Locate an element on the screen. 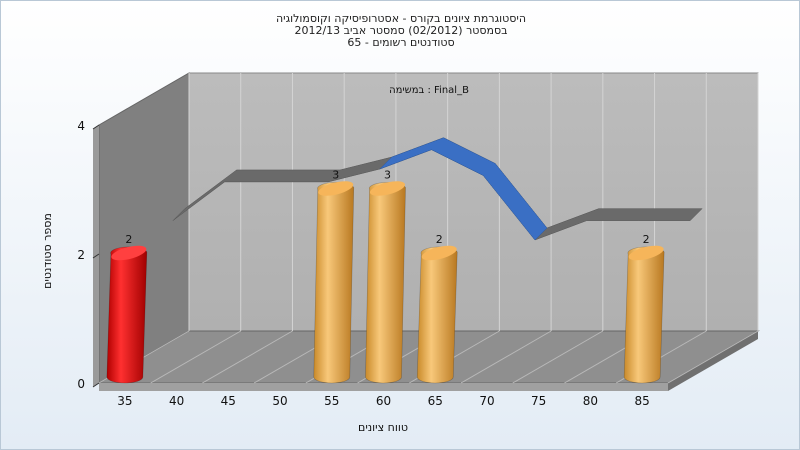 The image size is (800, 450). chart-subtitle-semester: בסמסטר (02/2012) סמסטר אביב 2012/13 is located at coordinates (401, 30).